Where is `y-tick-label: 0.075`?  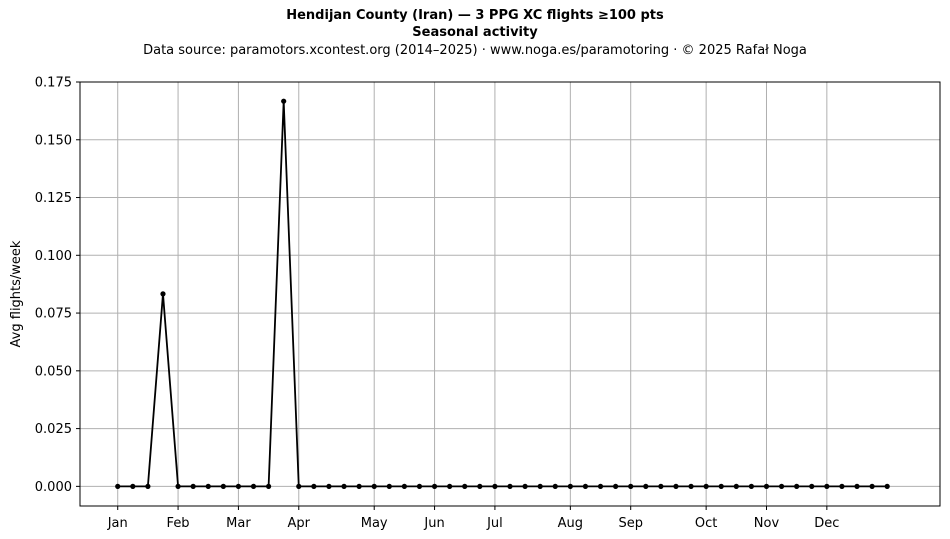
y-tick-label: 0.075 is located at coordinates (53, 314).